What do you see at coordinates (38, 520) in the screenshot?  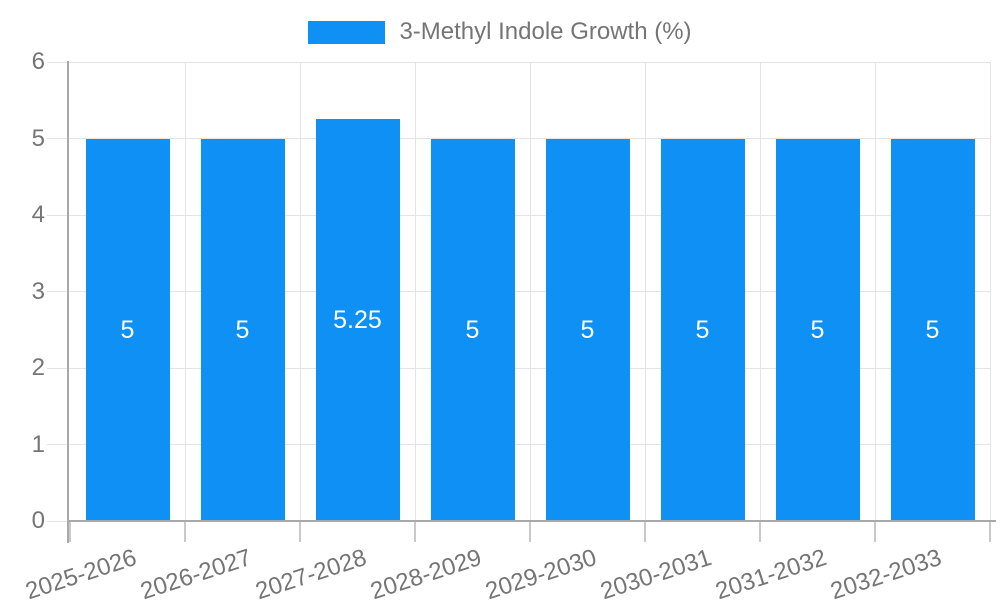 I see `y-tick-label: 0` at bounding box center [38, 520].